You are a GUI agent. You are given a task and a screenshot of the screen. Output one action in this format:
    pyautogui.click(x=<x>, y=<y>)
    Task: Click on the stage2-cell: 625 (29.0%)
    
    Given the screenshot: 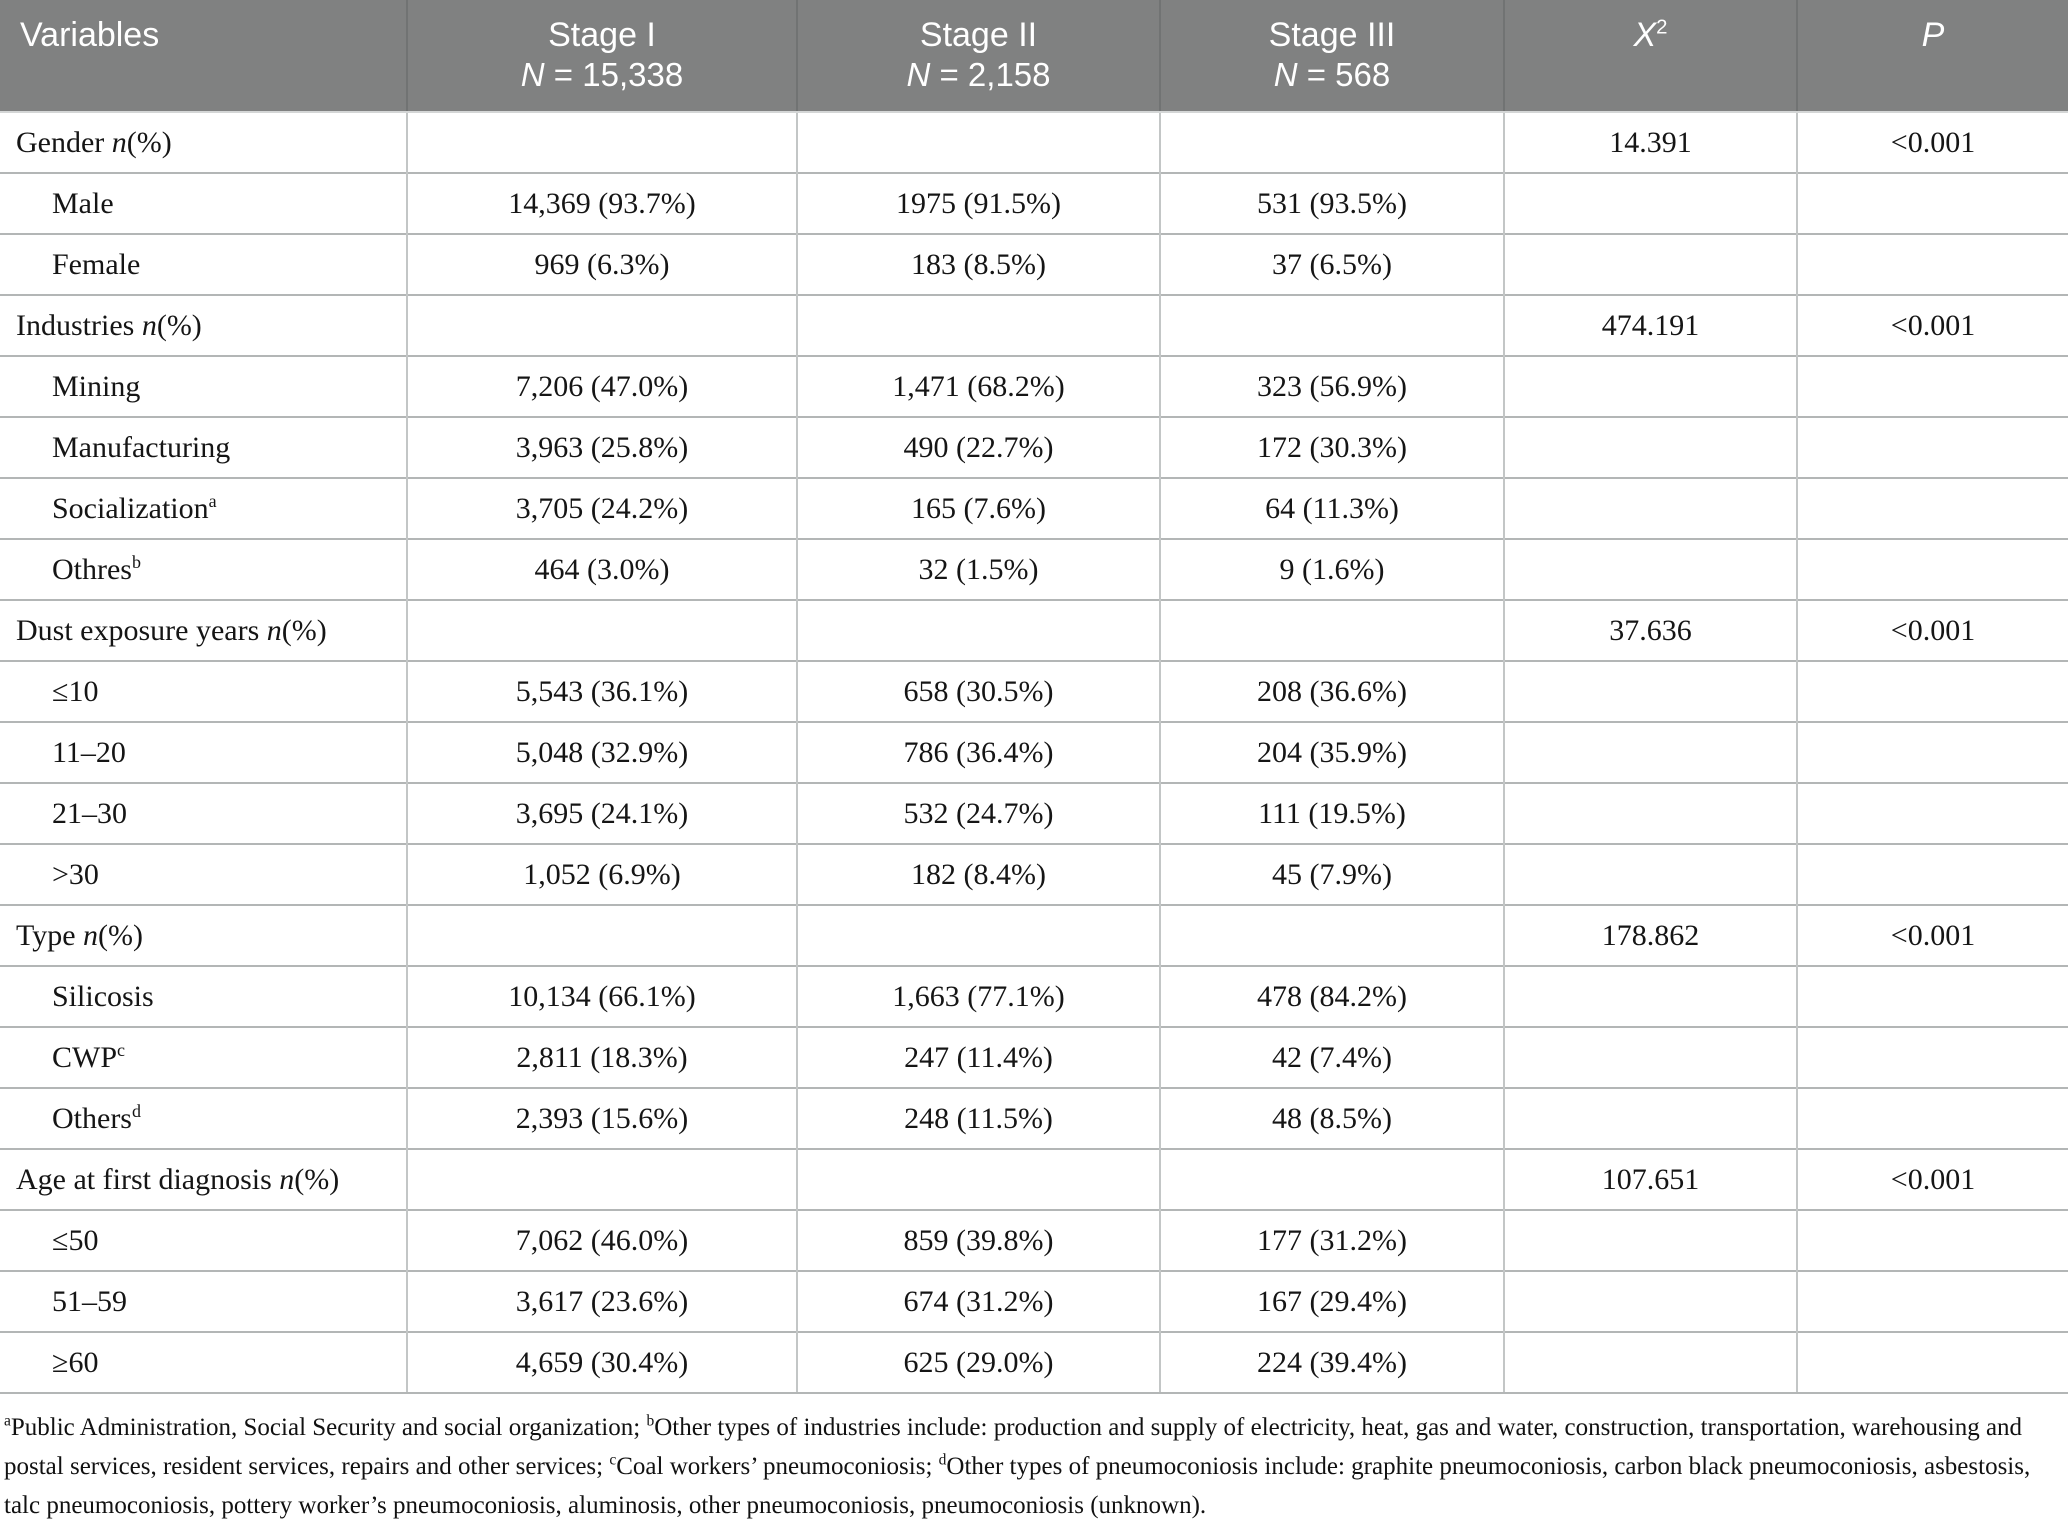 What is the action you would take?
    pyautogui.click(x=978, y=1362)
    